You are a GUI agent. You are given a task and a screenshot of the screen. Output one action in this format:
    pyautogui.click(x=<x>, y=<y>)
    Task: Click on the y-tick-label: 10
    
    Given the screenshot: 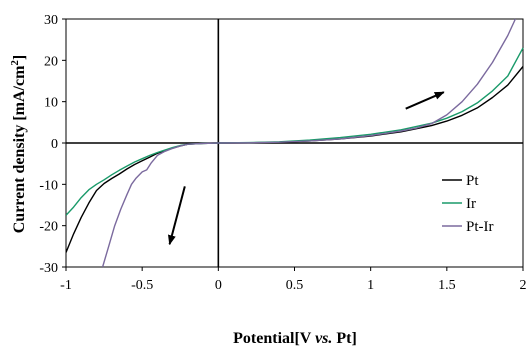 What is the action you would take?
    pyautogui.click(x=51, y=103)
    